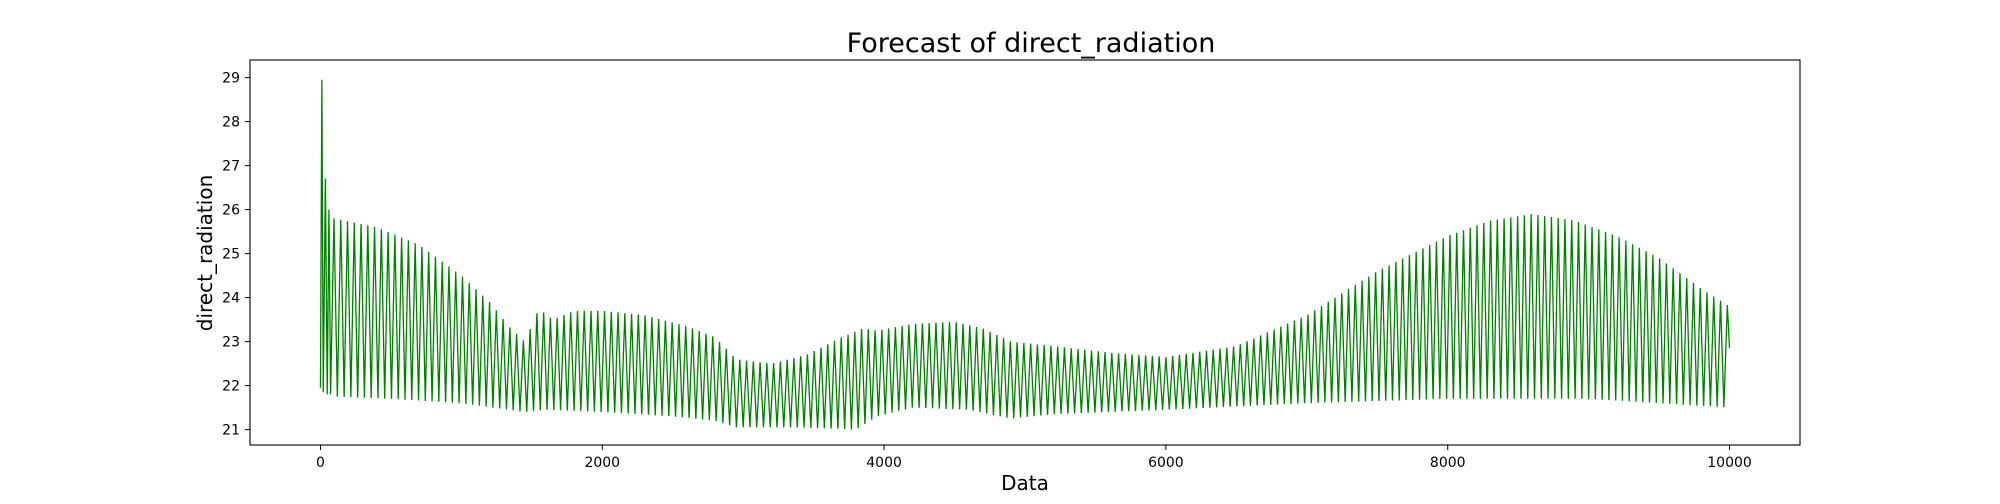  Describe the element at coordinates (320, 463) in the screenshot. I see `x-tick-label: 0` at that location.